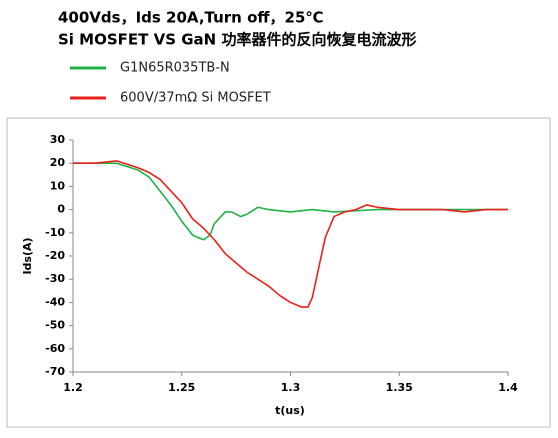  Describe the element at coordinates (191, 18) in the screenshot. I see `chart-title: 400Vds，Ids 20A,Turn off，25℃` at that location.